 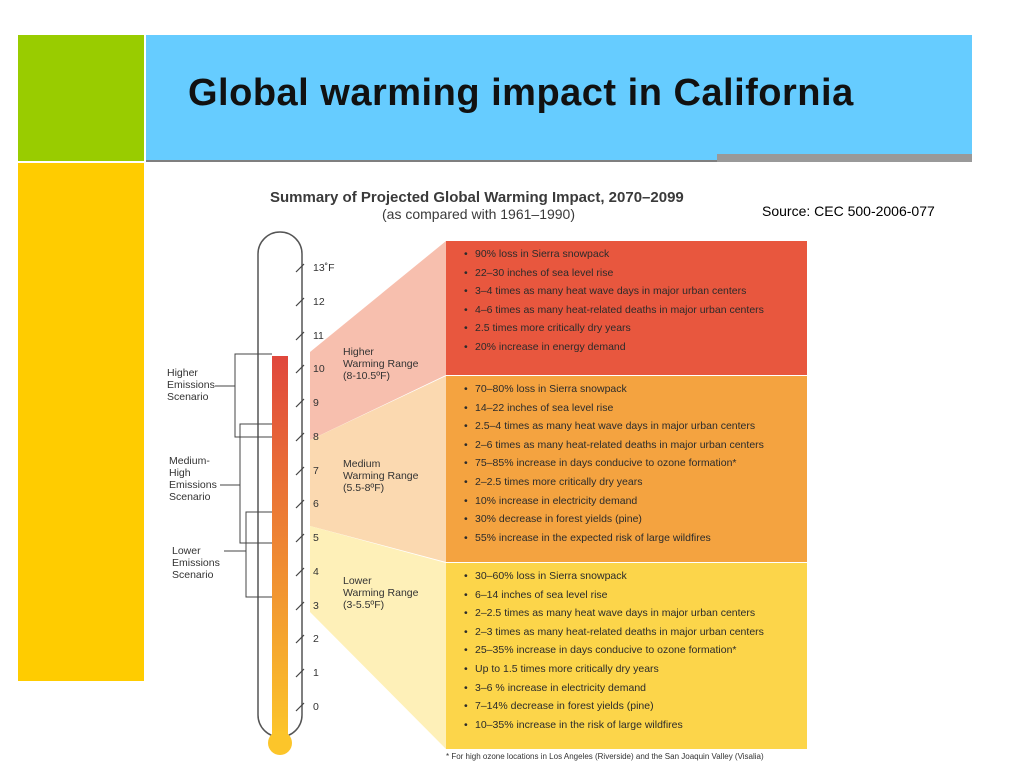 I want to click on impact-item: 6–14 inches of sea level rise, so click(x=635, y=595).